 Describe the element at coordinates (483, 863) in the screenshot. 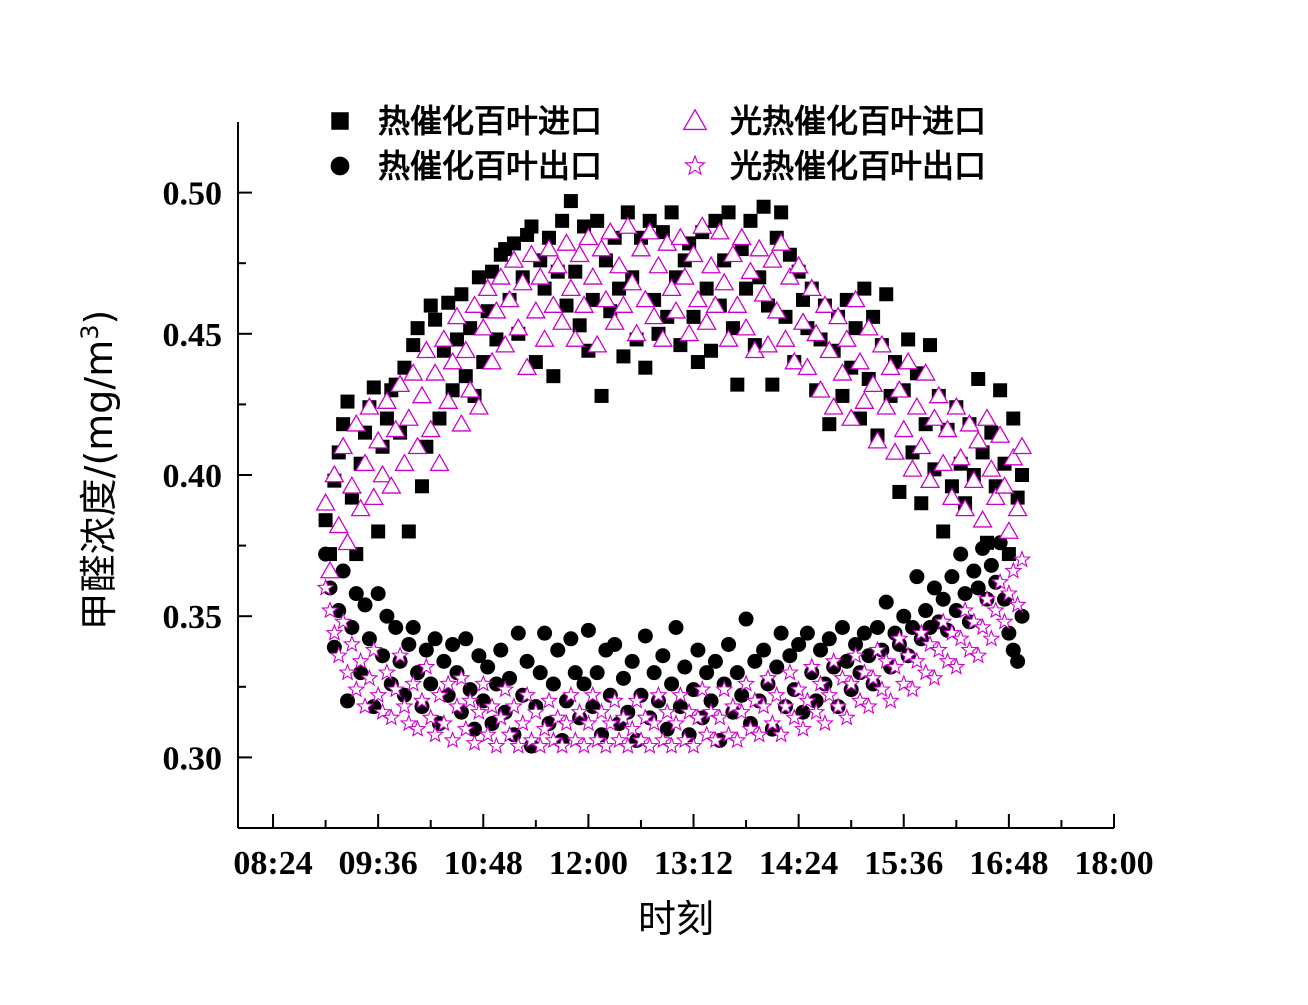

I see `x-tick-label: 10:48` at that location.